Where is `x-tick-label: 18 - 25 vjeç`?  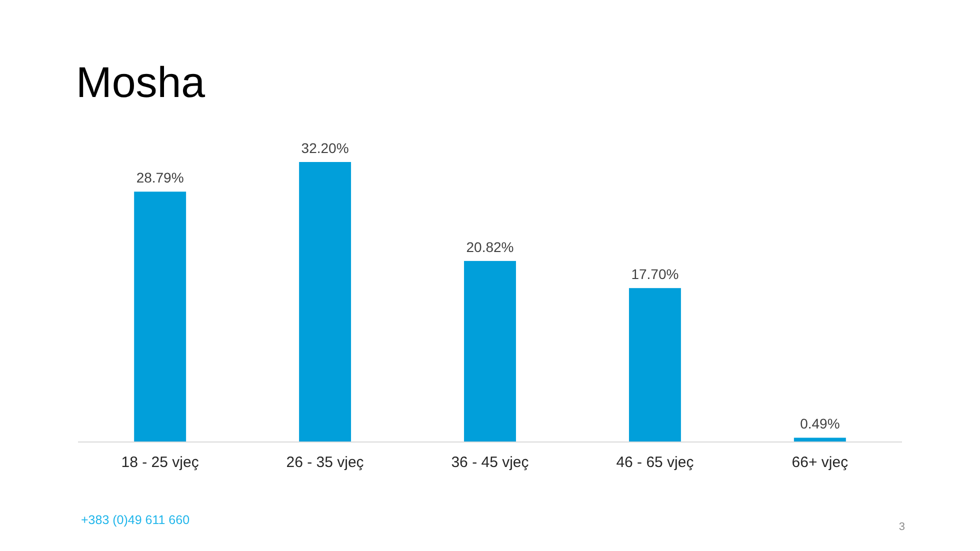 x-tick-label: 18 - 25 vjeç is located at coordinates (160, 462).